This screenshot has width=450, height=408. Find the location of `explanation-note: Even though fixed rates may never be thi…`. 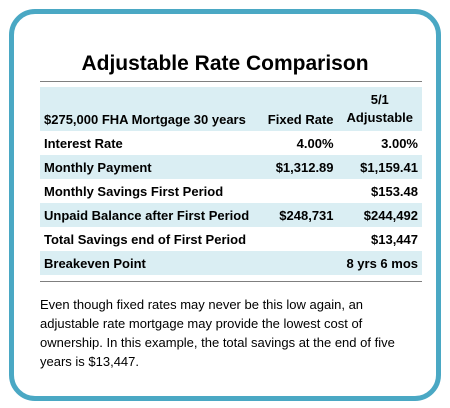

explanation-note: Even though fixed rates may never be thi… is located at coordinates (217, 333).